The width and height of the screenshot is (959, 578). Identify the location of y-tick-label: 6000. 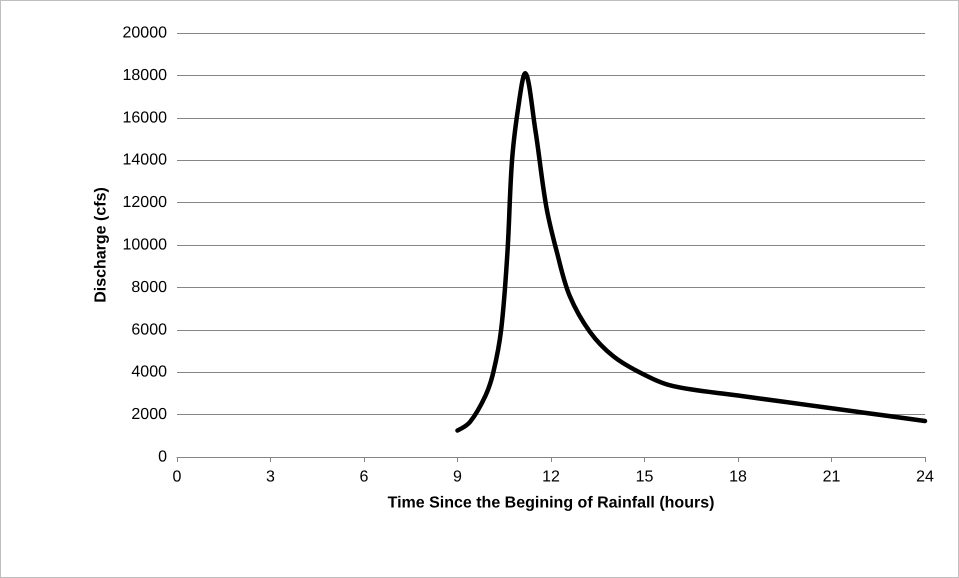
(149, 329).